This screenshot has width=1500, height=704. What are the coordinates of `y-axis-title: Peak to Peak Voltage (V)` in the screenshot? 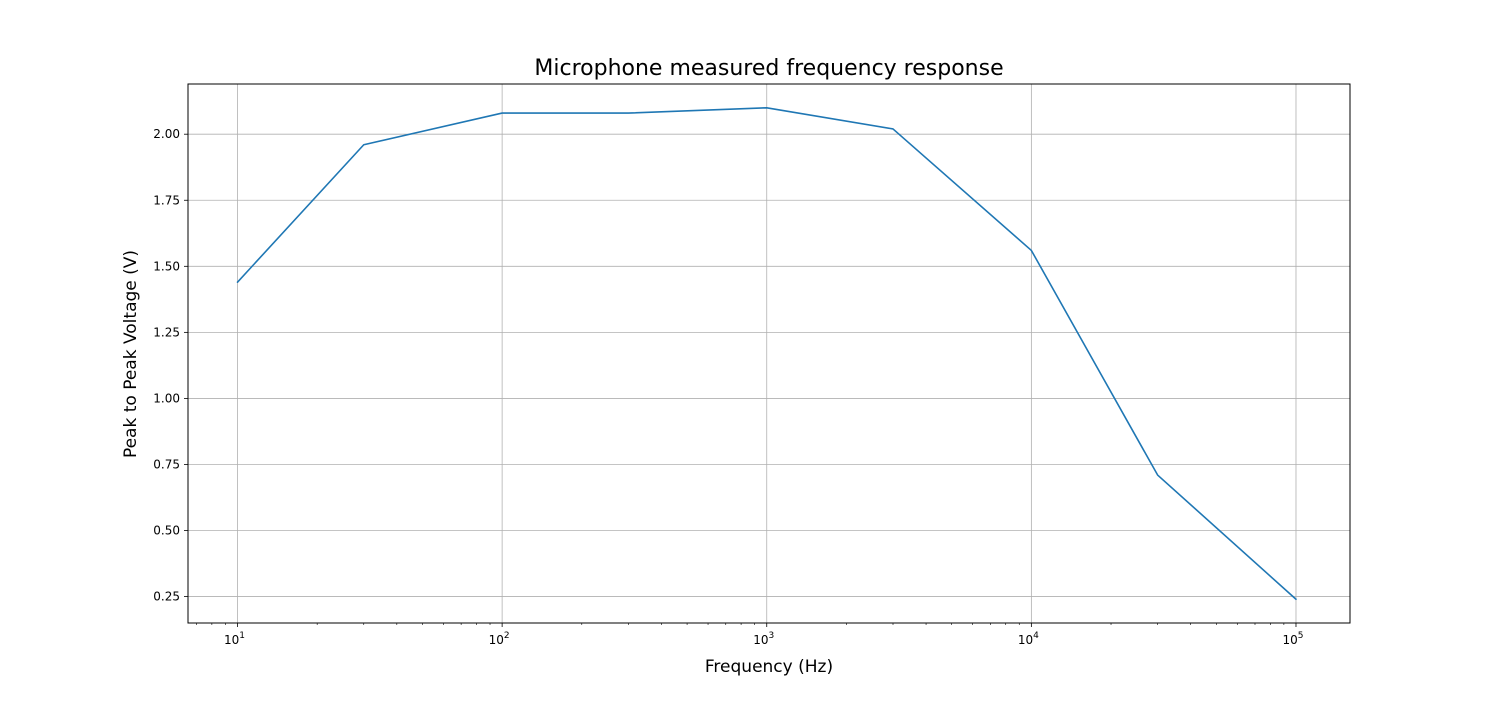 It's located at (131, 354).